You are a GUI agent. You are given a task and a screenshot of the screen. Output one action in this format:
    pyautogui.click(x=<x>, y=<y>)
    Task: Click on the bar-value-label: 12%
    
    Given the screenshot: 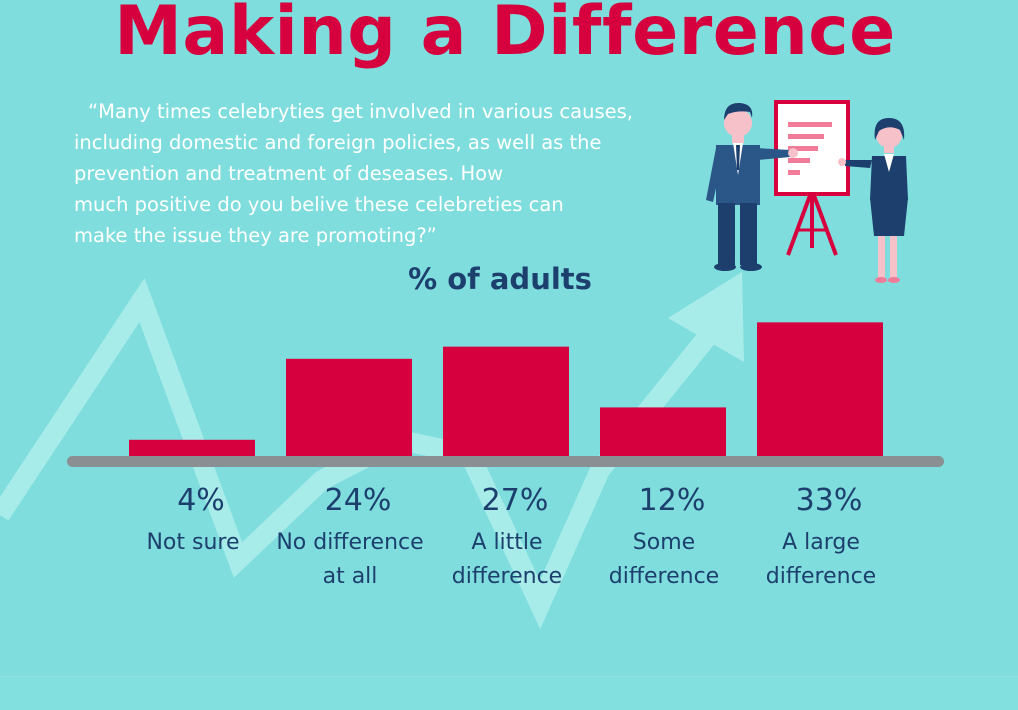 What is the action you would take?
    pyautogui.click(x=672, y=500)
    